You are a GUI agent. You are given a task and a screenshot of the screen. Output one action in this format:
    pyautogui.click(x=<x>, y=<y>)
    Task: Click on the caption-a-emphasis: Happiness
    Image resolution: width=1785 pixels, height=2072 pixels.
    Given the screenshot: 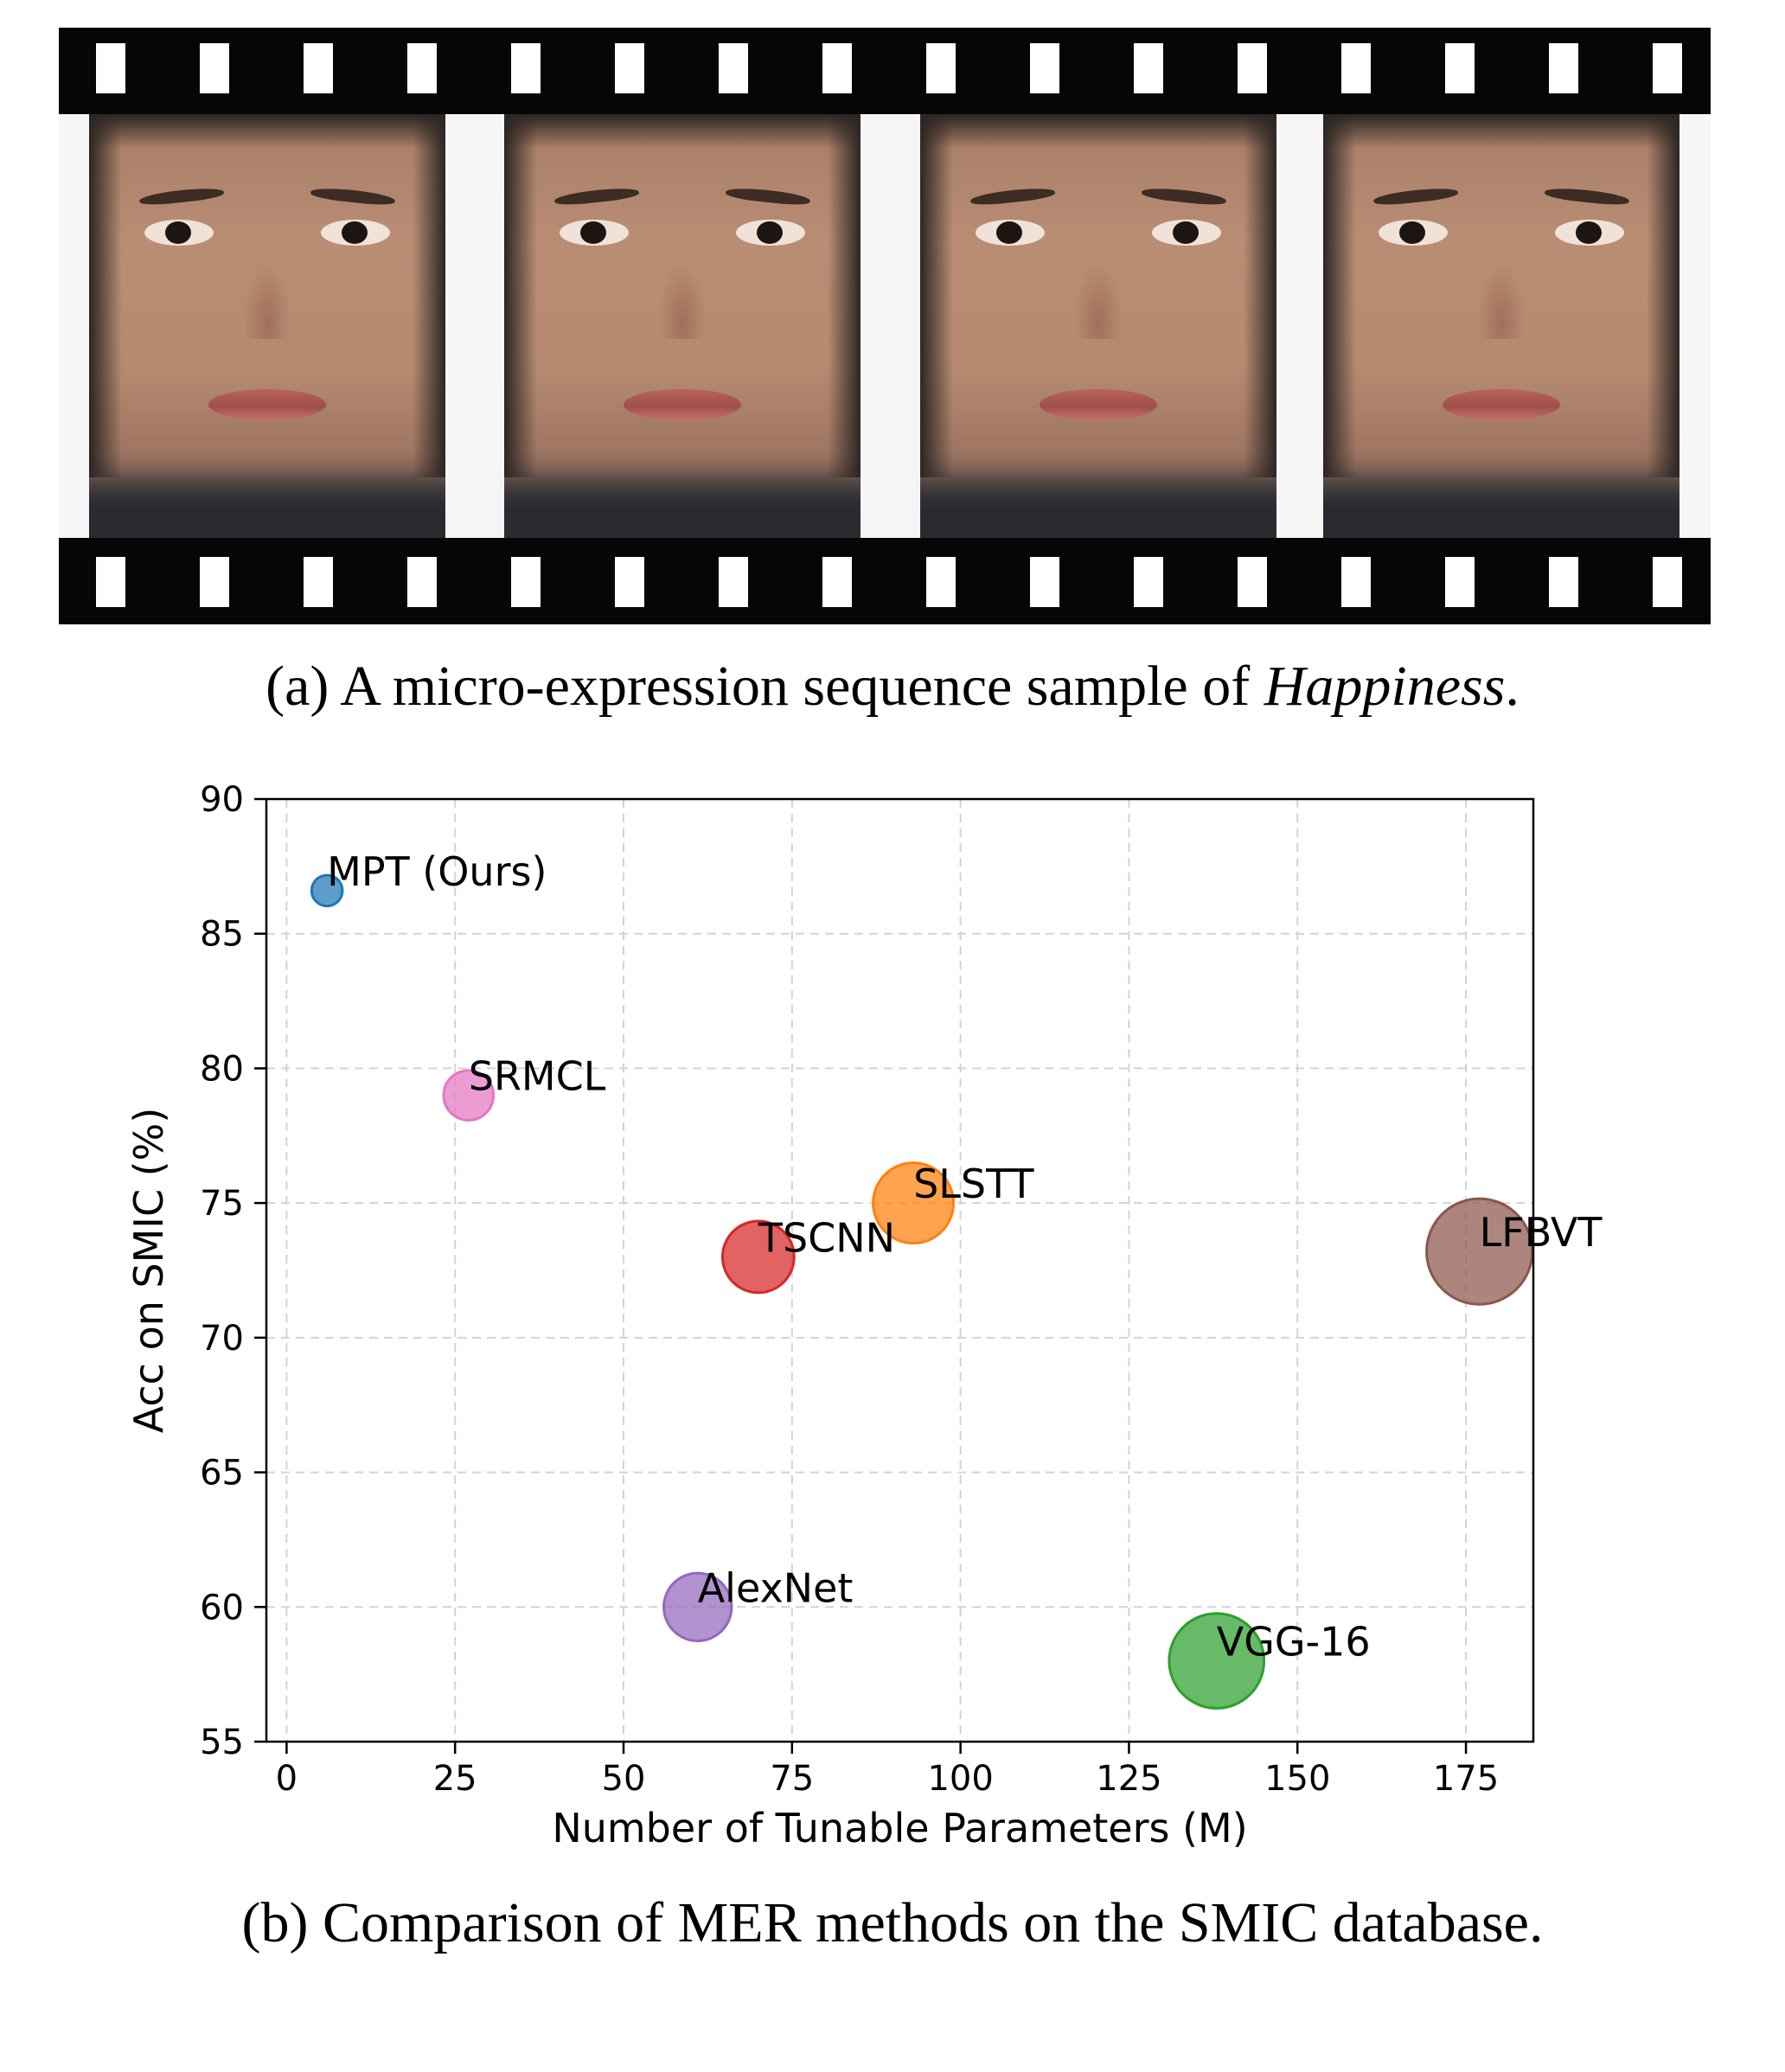 What is the action you would take?
    pyautogui.click(x=1385, y=686)
    